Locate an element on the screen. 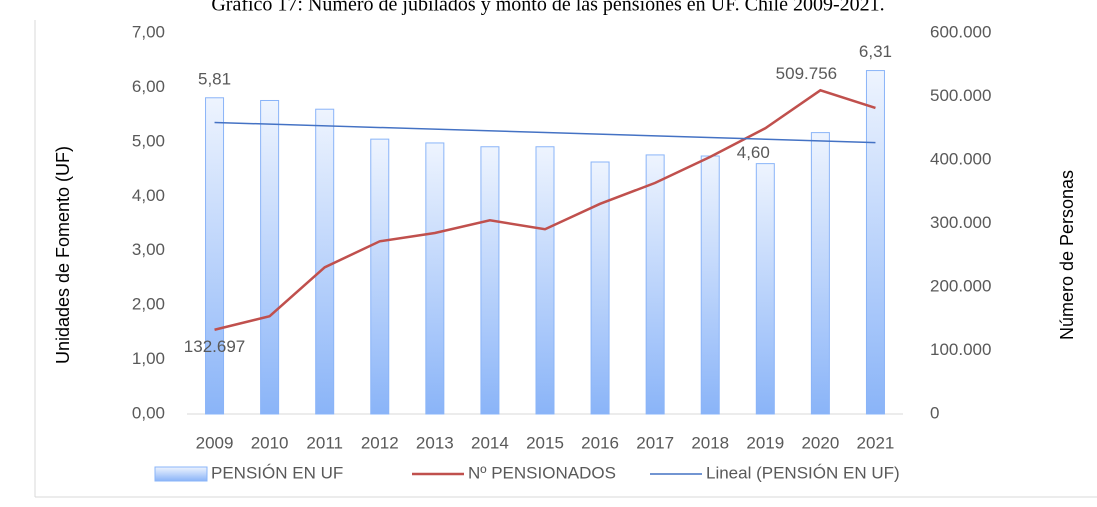 The image size is (1097, 507). x-tick-label: 2015 is located at coordinates (545, 442).